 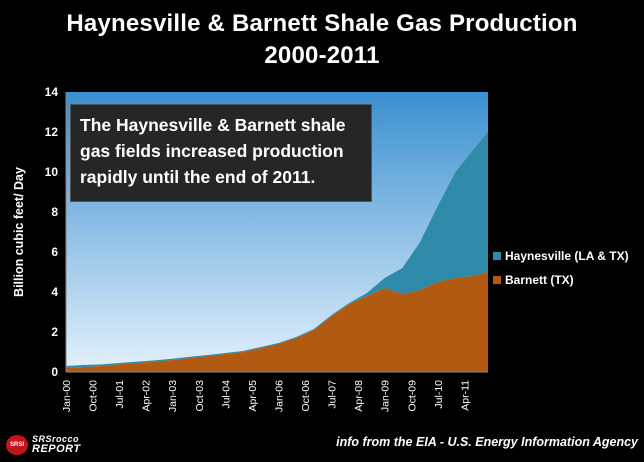 What do you see at coordinates (439, 394) in the screenshot?
I see `x-tick-label: Jul-10` at bounding box center [439, 394].